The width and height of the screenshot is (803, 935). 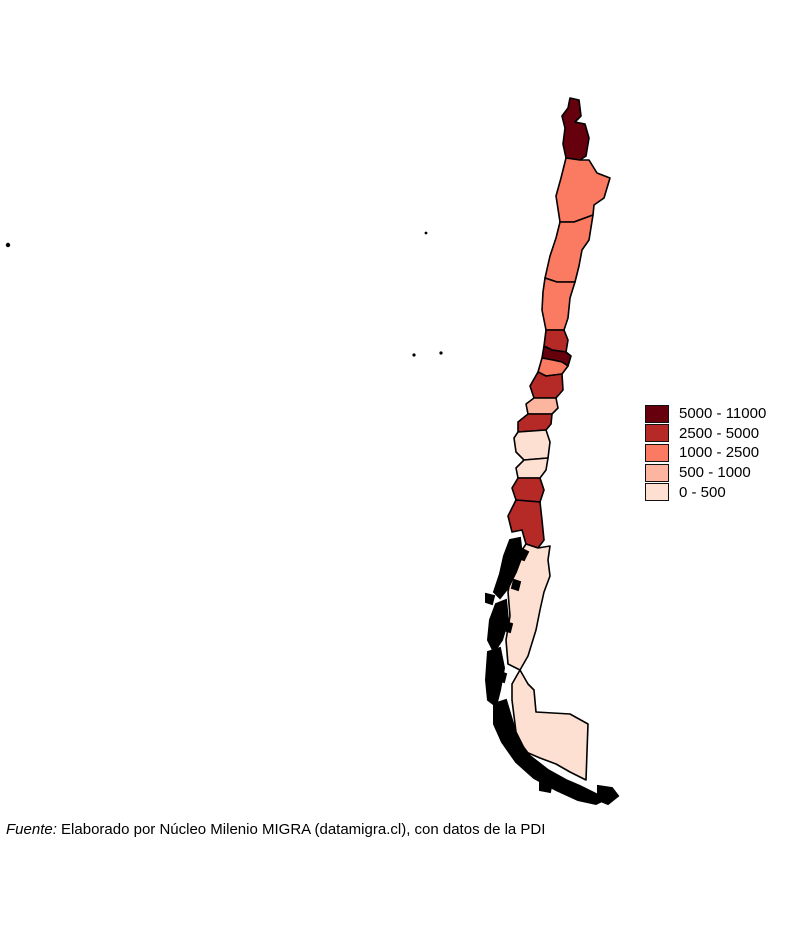 I want to click on legend-item: 1000 - 2500, so click(x=705, y=453).